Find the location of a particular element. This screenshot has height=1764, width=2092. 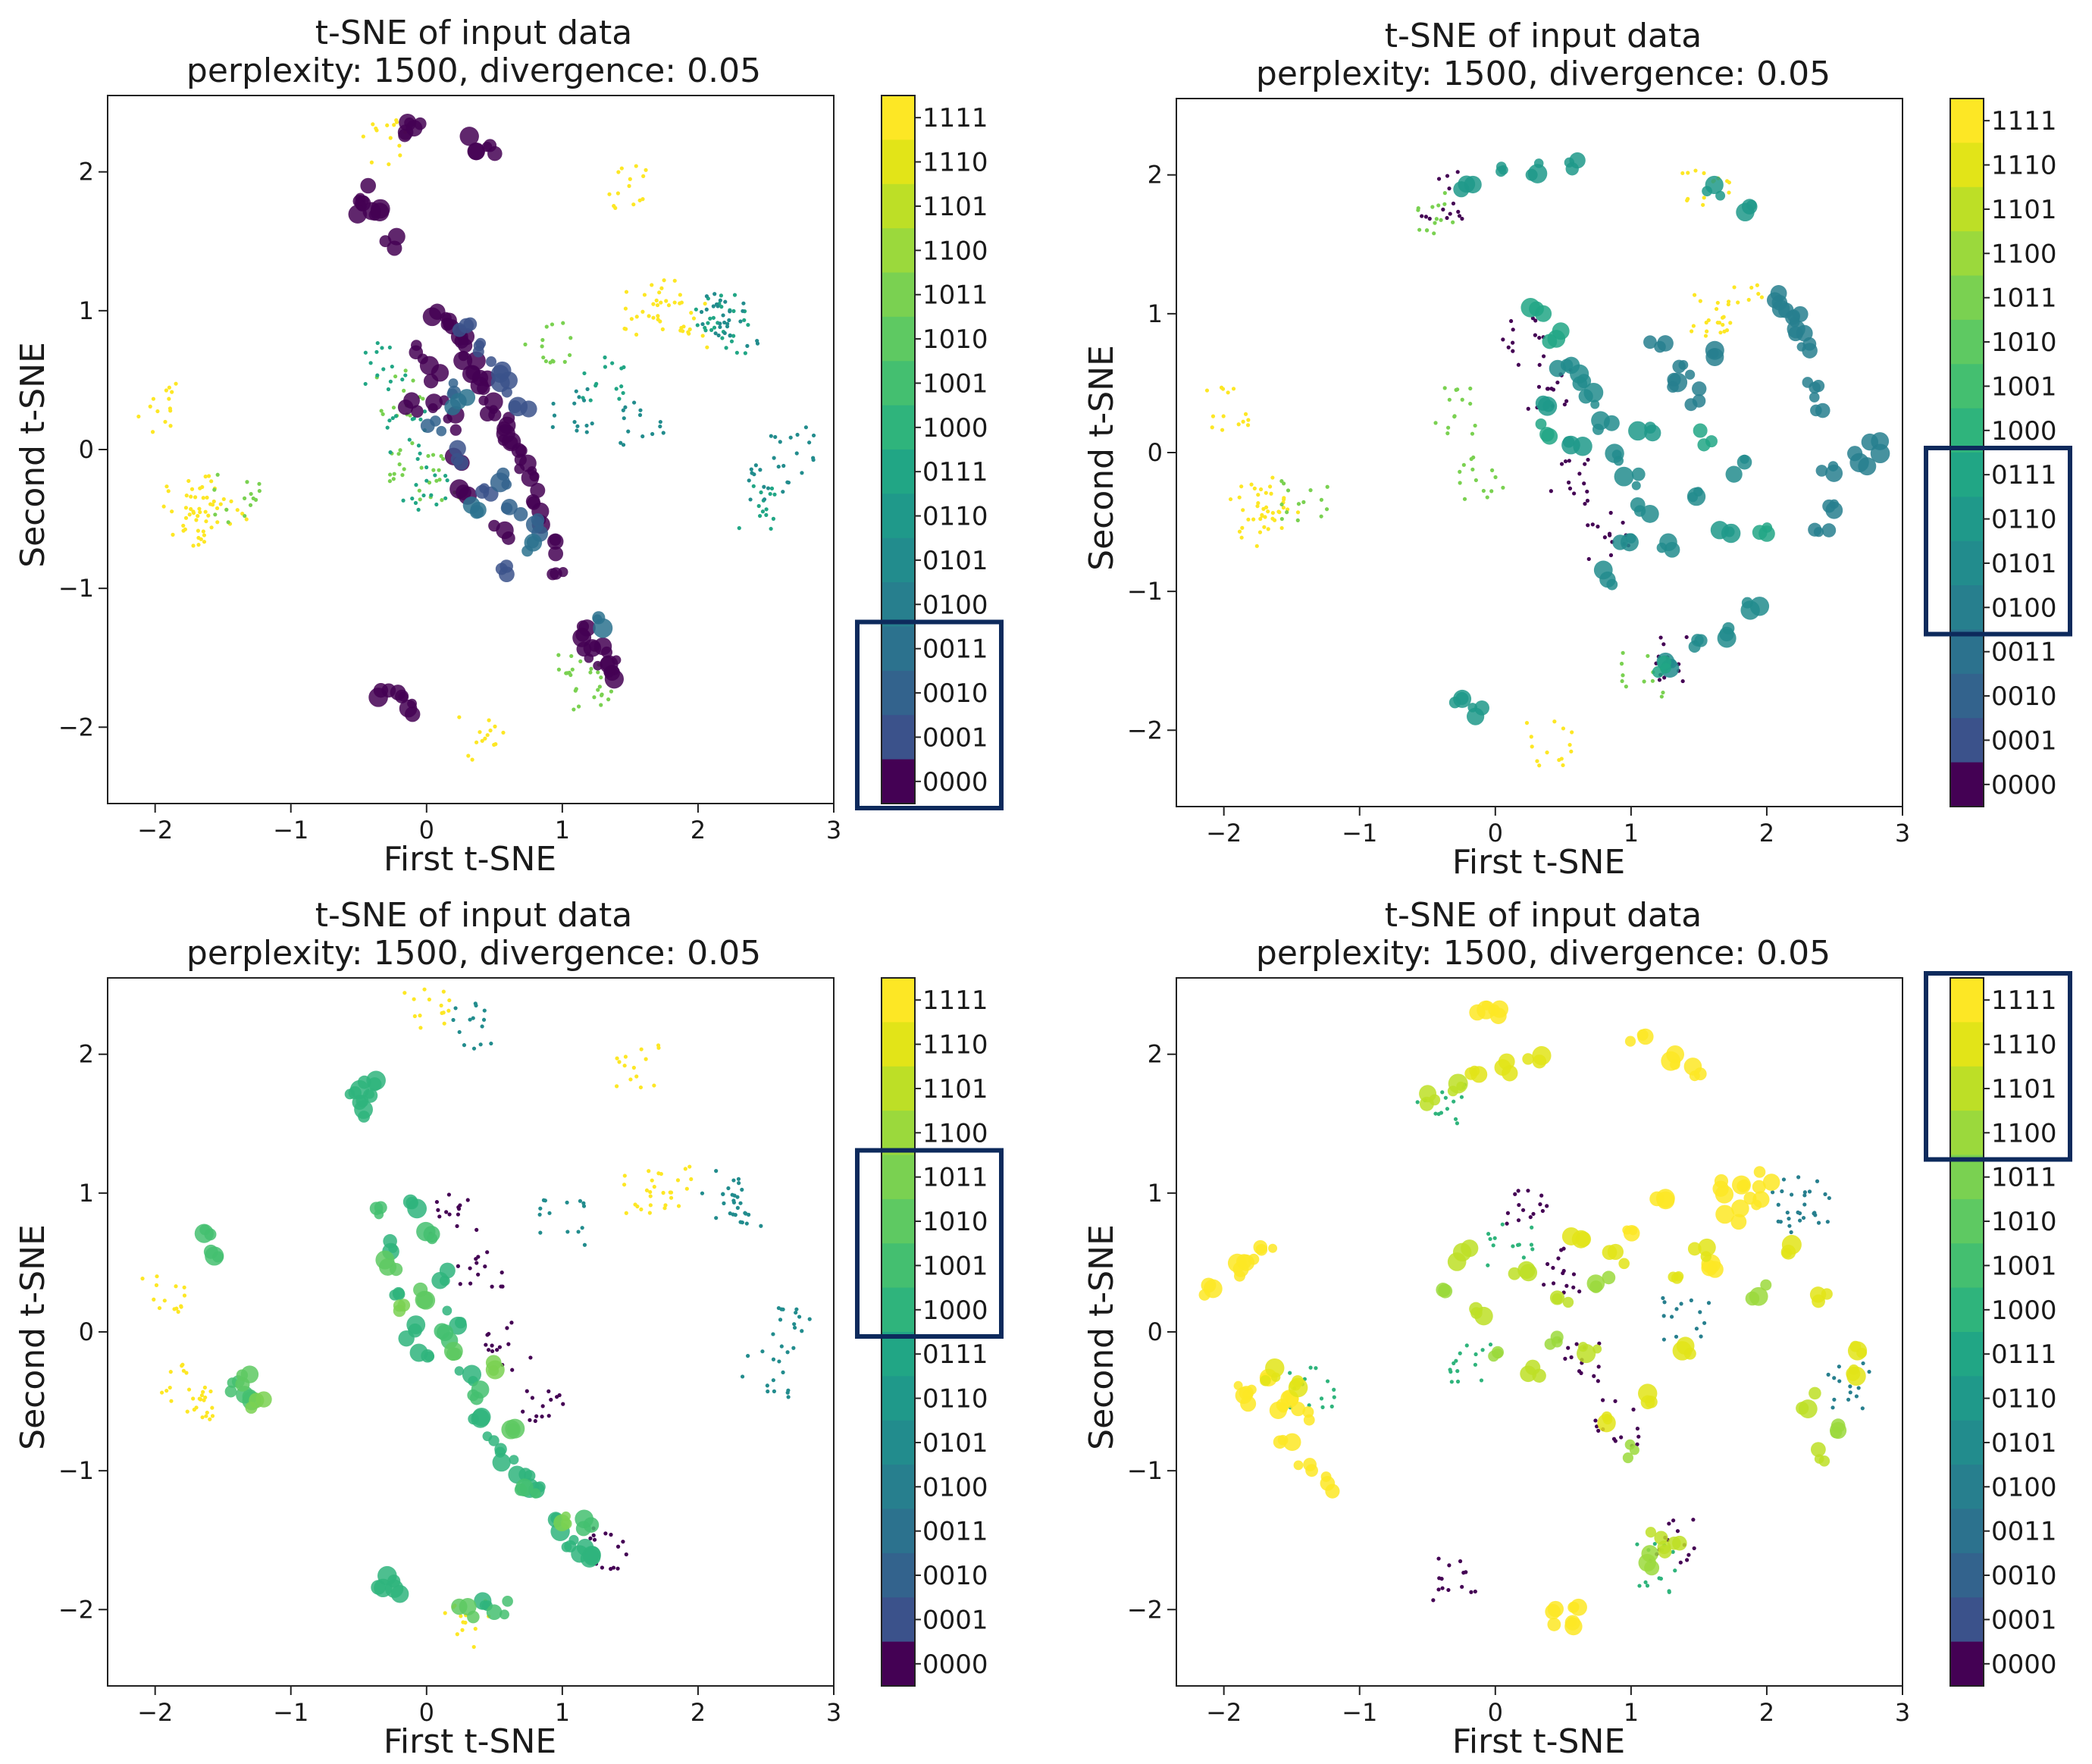

panel-2-colorbar-label-1111: 1111 is located at coordinates (2024, 121).